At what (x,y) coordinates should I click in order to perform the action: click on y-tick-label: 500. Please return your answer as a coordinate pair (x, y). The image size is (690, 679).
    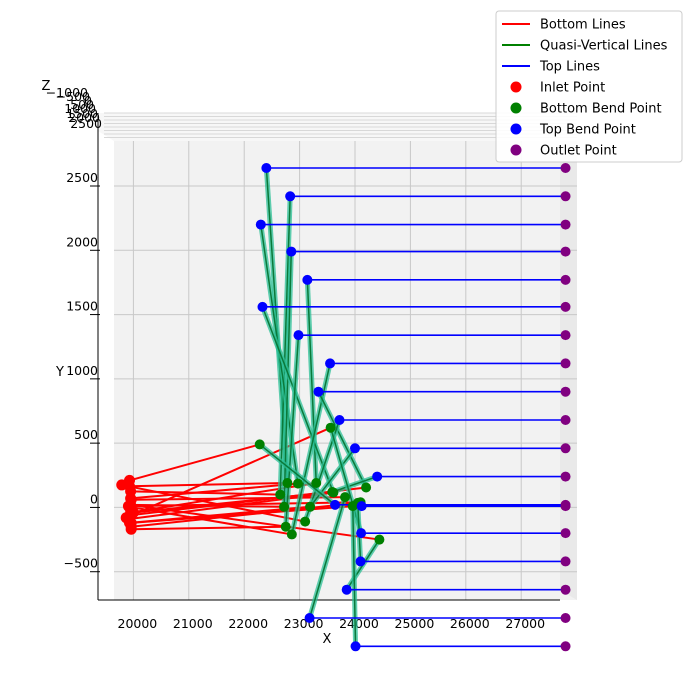
    Looking at the image, I should click on (86, 434).